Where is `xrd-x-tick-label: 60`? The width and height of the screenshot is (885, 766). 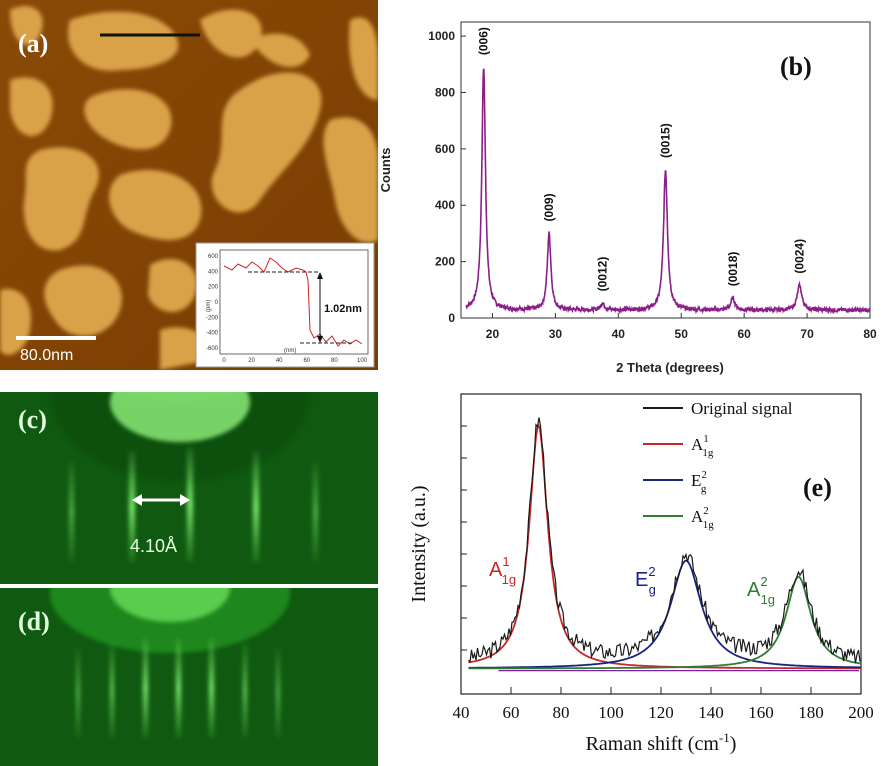
xrd-x-tick-label: 60 is located at coordinates (744, 334).